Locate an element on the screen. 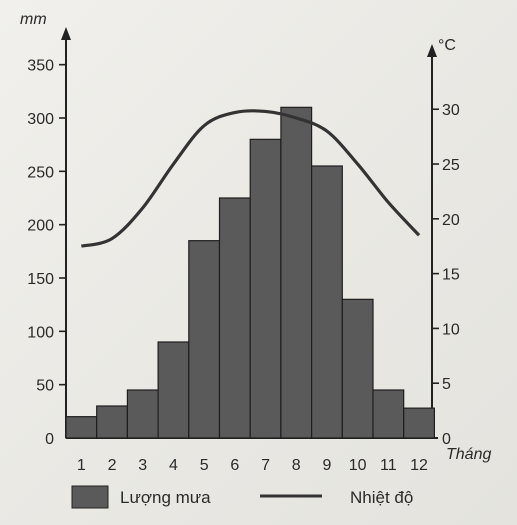 Image resolution: width=517 pixels, height=525 pixels. legend-temperature-label: Nhiệt độ is located at coordinates (381, 497).